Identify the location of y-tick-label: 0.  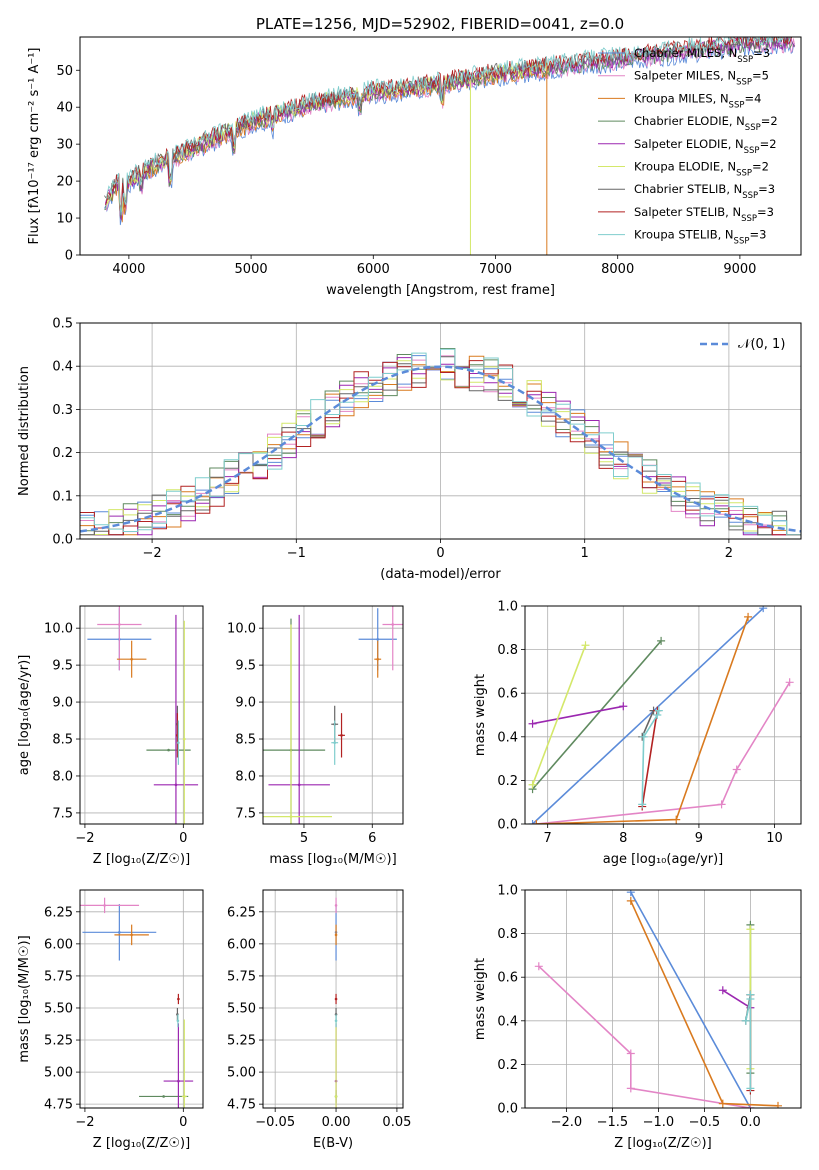
(69, 256).